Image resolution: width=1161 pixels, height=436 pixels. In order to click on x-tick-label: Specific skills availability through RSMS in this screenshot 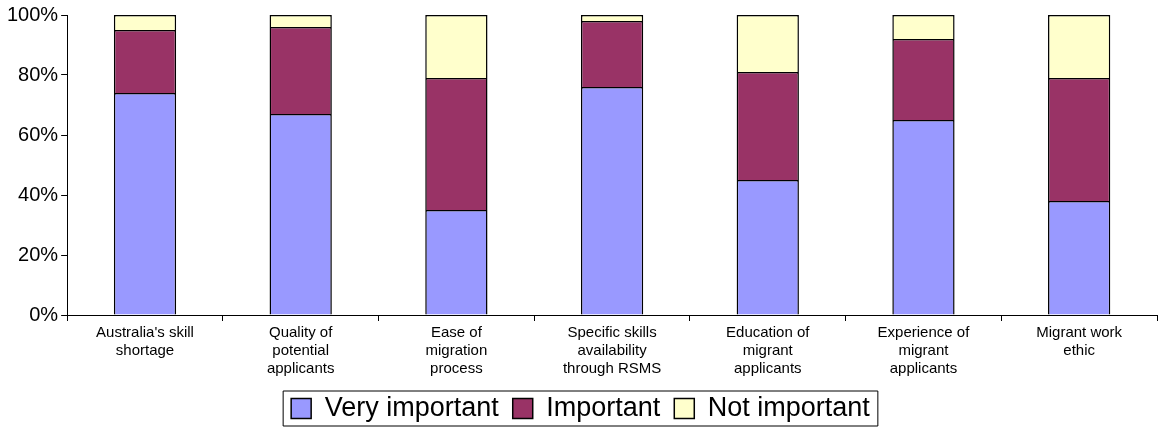, I will do `click(612, 350)`.